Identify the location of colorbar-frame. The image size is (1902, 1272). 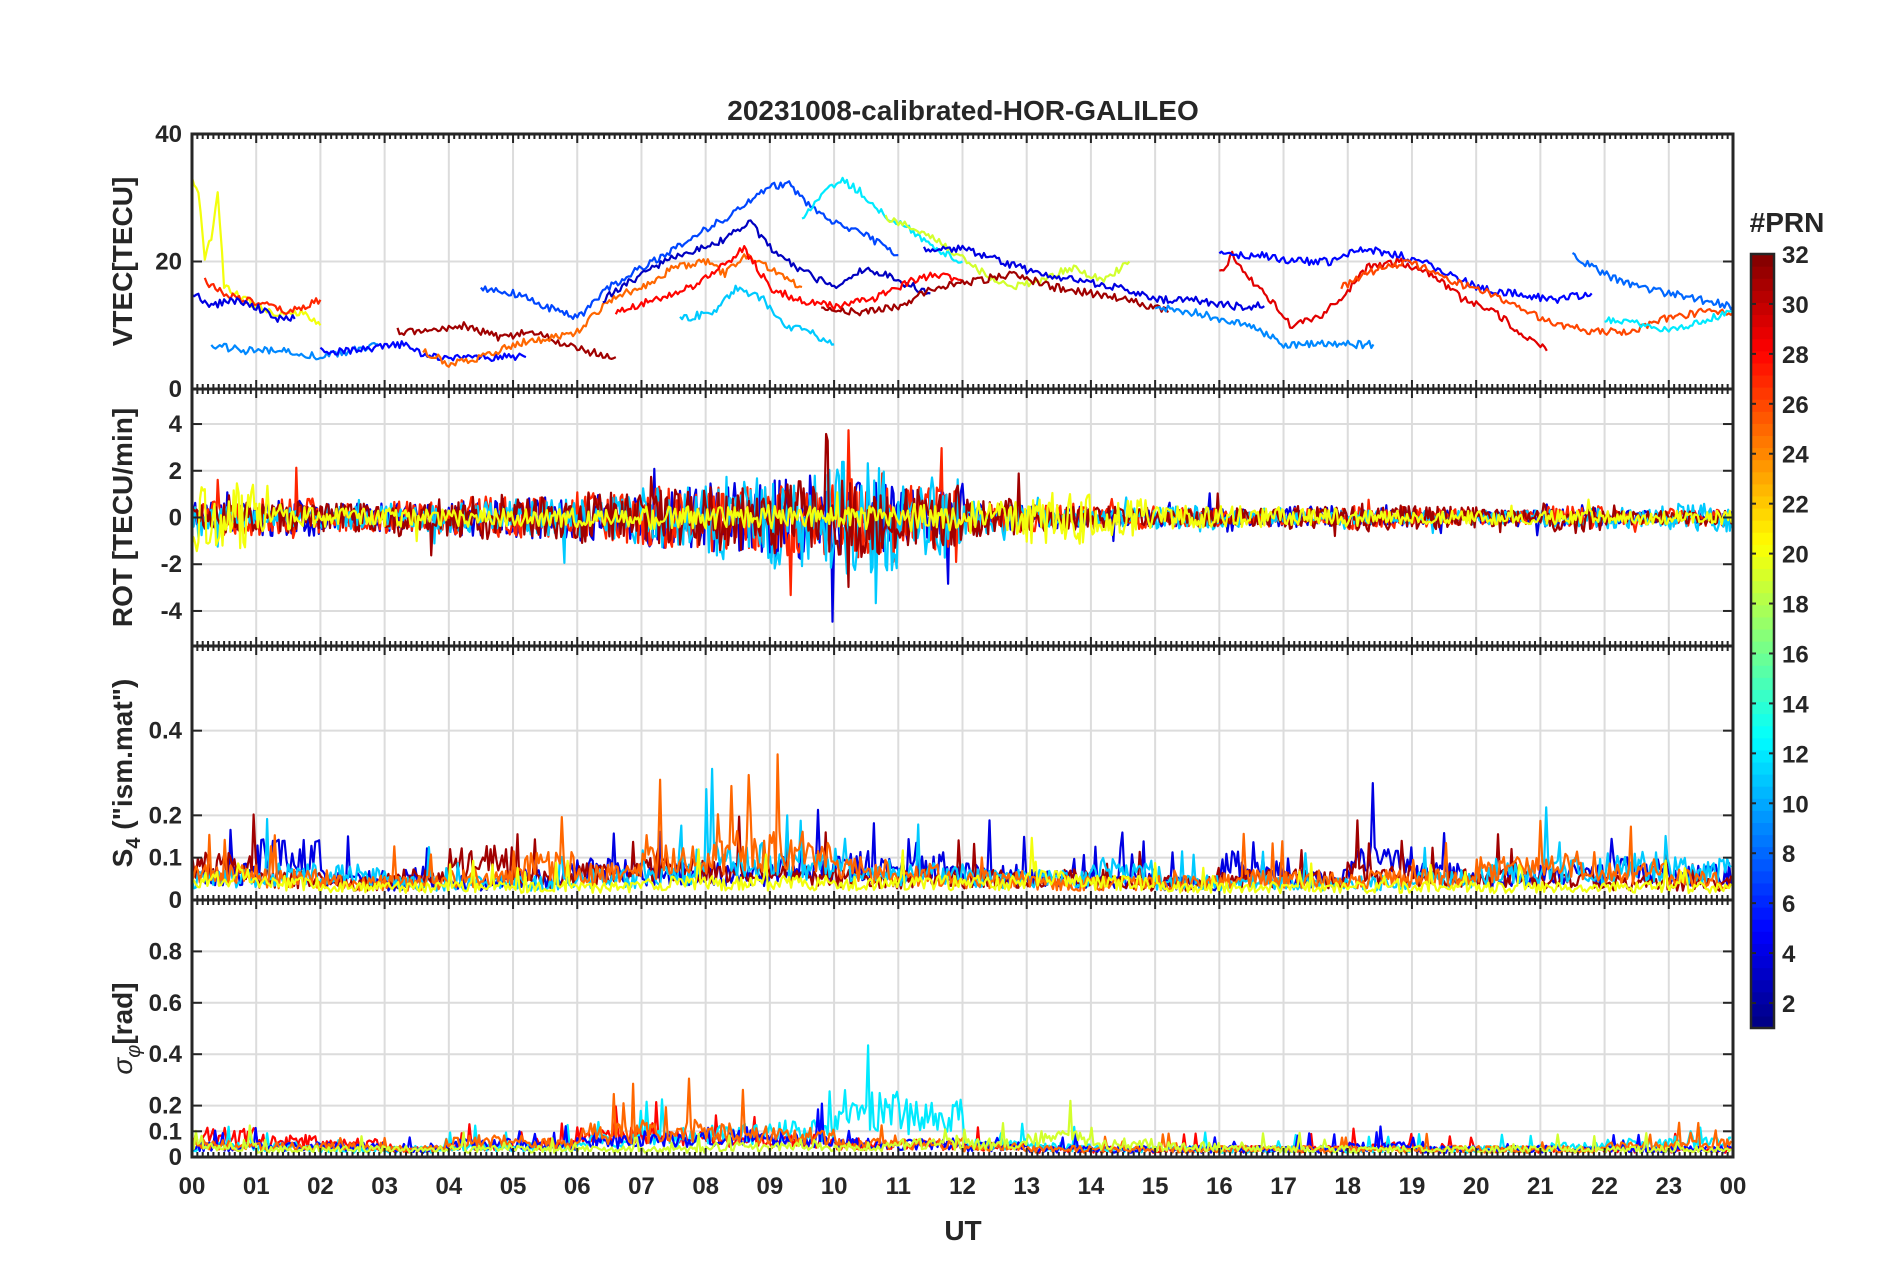
(1762, 641).